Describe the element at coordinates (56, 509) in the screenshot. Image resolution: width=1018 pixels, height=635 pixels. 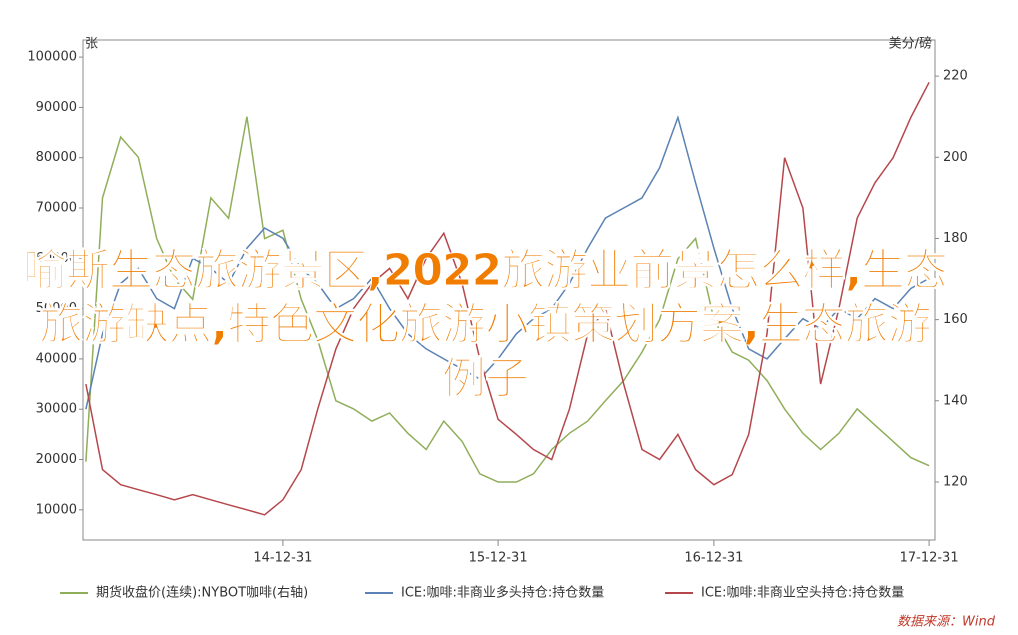
I see `y-tick-label: 10000` at that location.